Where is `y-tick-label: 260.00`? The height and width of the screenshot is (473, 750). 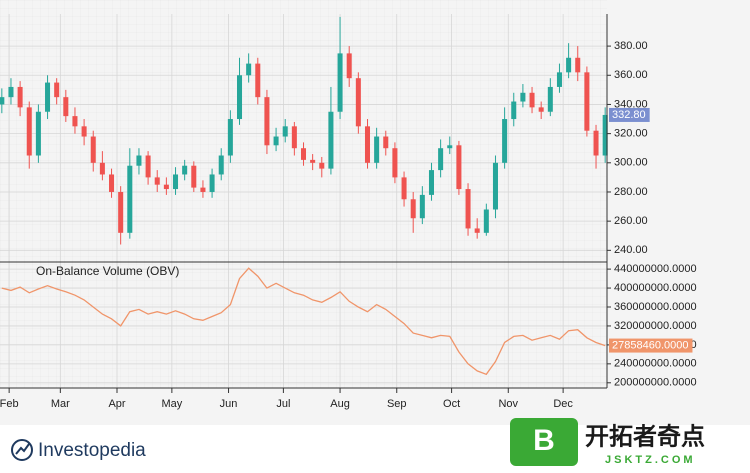
y-tick-label: 260.00 is located at coordinates (631, 221).